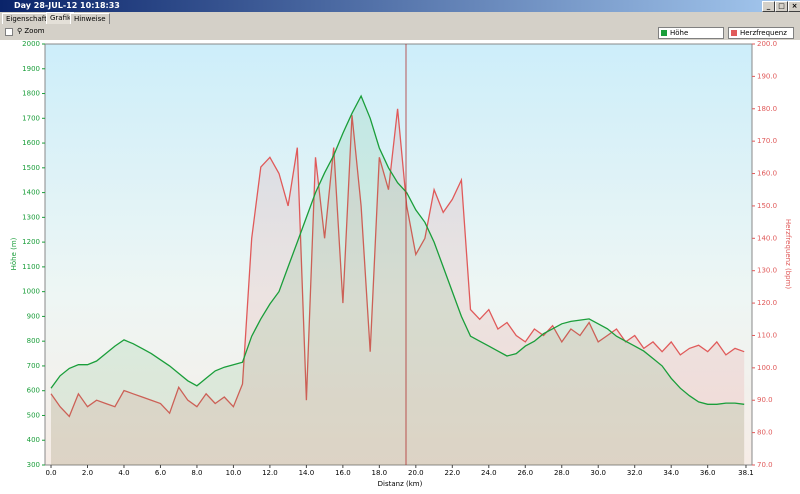 This screenshot has height=494, width=800. I want to click on x-tick-label: 22.0, so click(453, 473).